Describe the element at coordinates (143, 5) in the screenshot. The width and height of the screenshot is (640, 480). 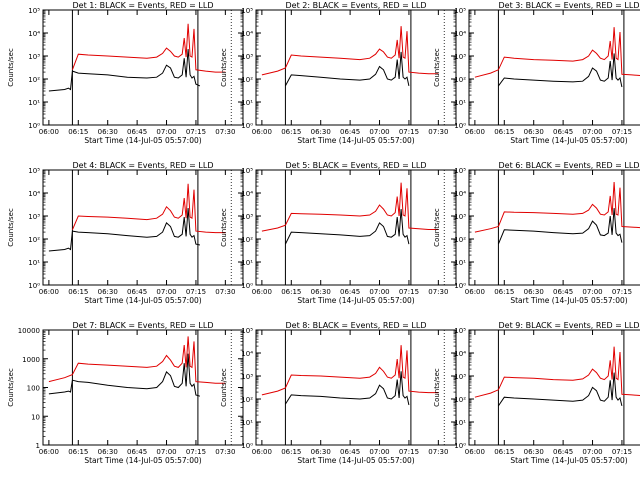
I see `panel-title: Det 1: BLACK = Events, RED = LLD` at that location.